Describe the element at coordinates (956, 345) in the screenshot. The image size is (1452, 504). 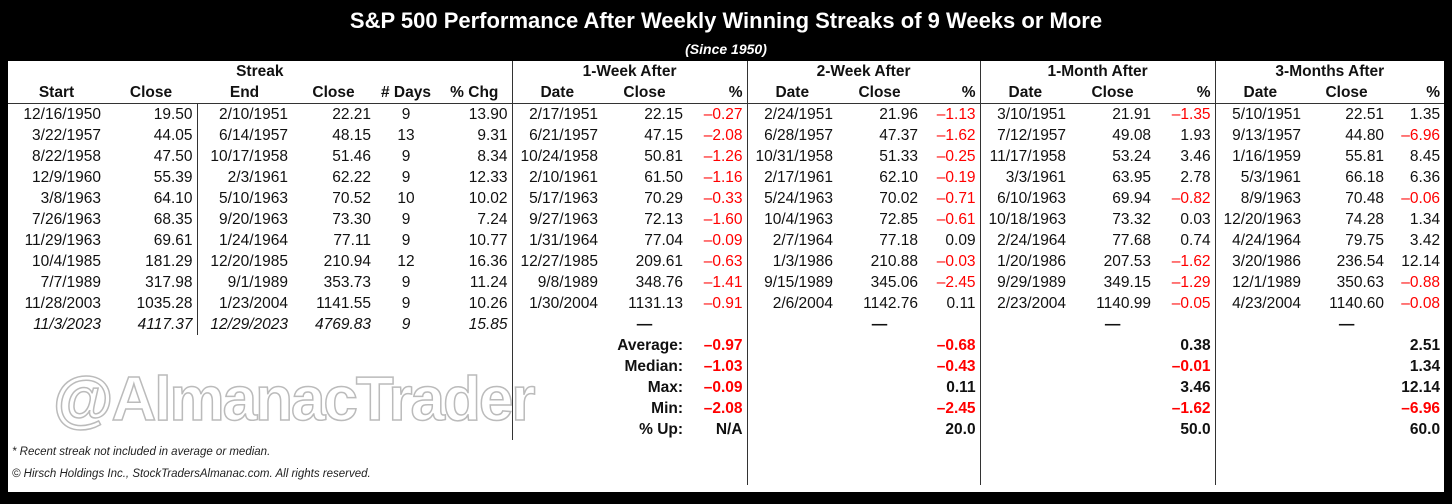
I see `stat-value-w2: –0.68` at that location.